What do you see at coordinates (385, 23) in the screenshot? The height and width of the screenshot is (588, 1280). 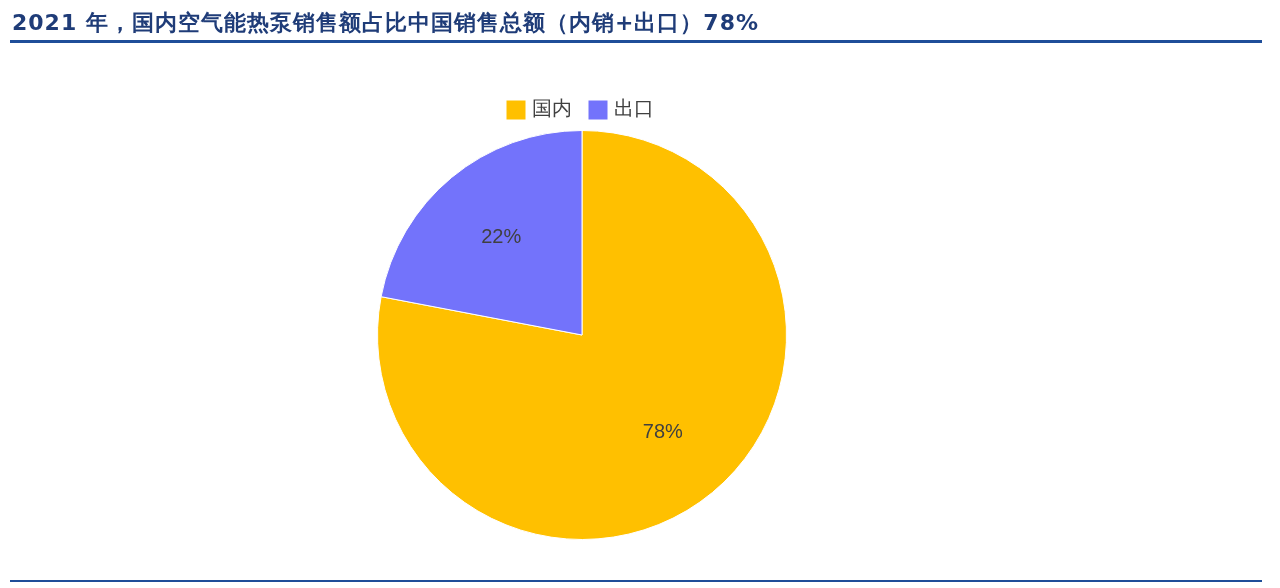 I see `chart-title: 2021 年，国内空气能热泵销售额占比中国销售总额（内销+出口）78%` at bounding box center [385, 23].